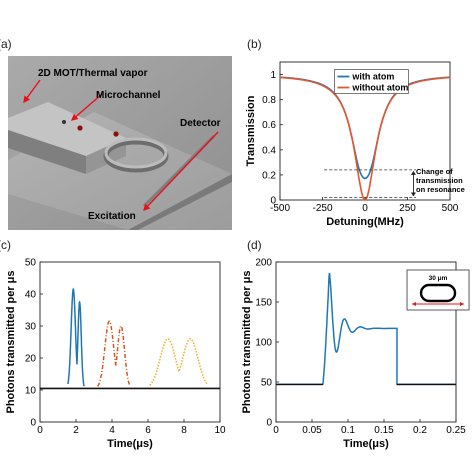  What do you see at coordinates (112, 430) in the screenshot?
I see `x-tick-label: 4` at bounding box center [112, 430].